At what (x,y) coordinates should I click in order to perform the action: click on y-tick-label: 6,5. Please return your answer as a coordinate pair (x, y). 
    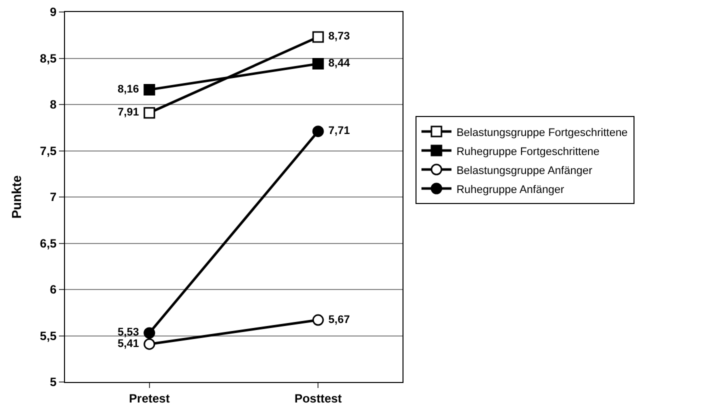
    Looking at the image, I should click on (48, 243).